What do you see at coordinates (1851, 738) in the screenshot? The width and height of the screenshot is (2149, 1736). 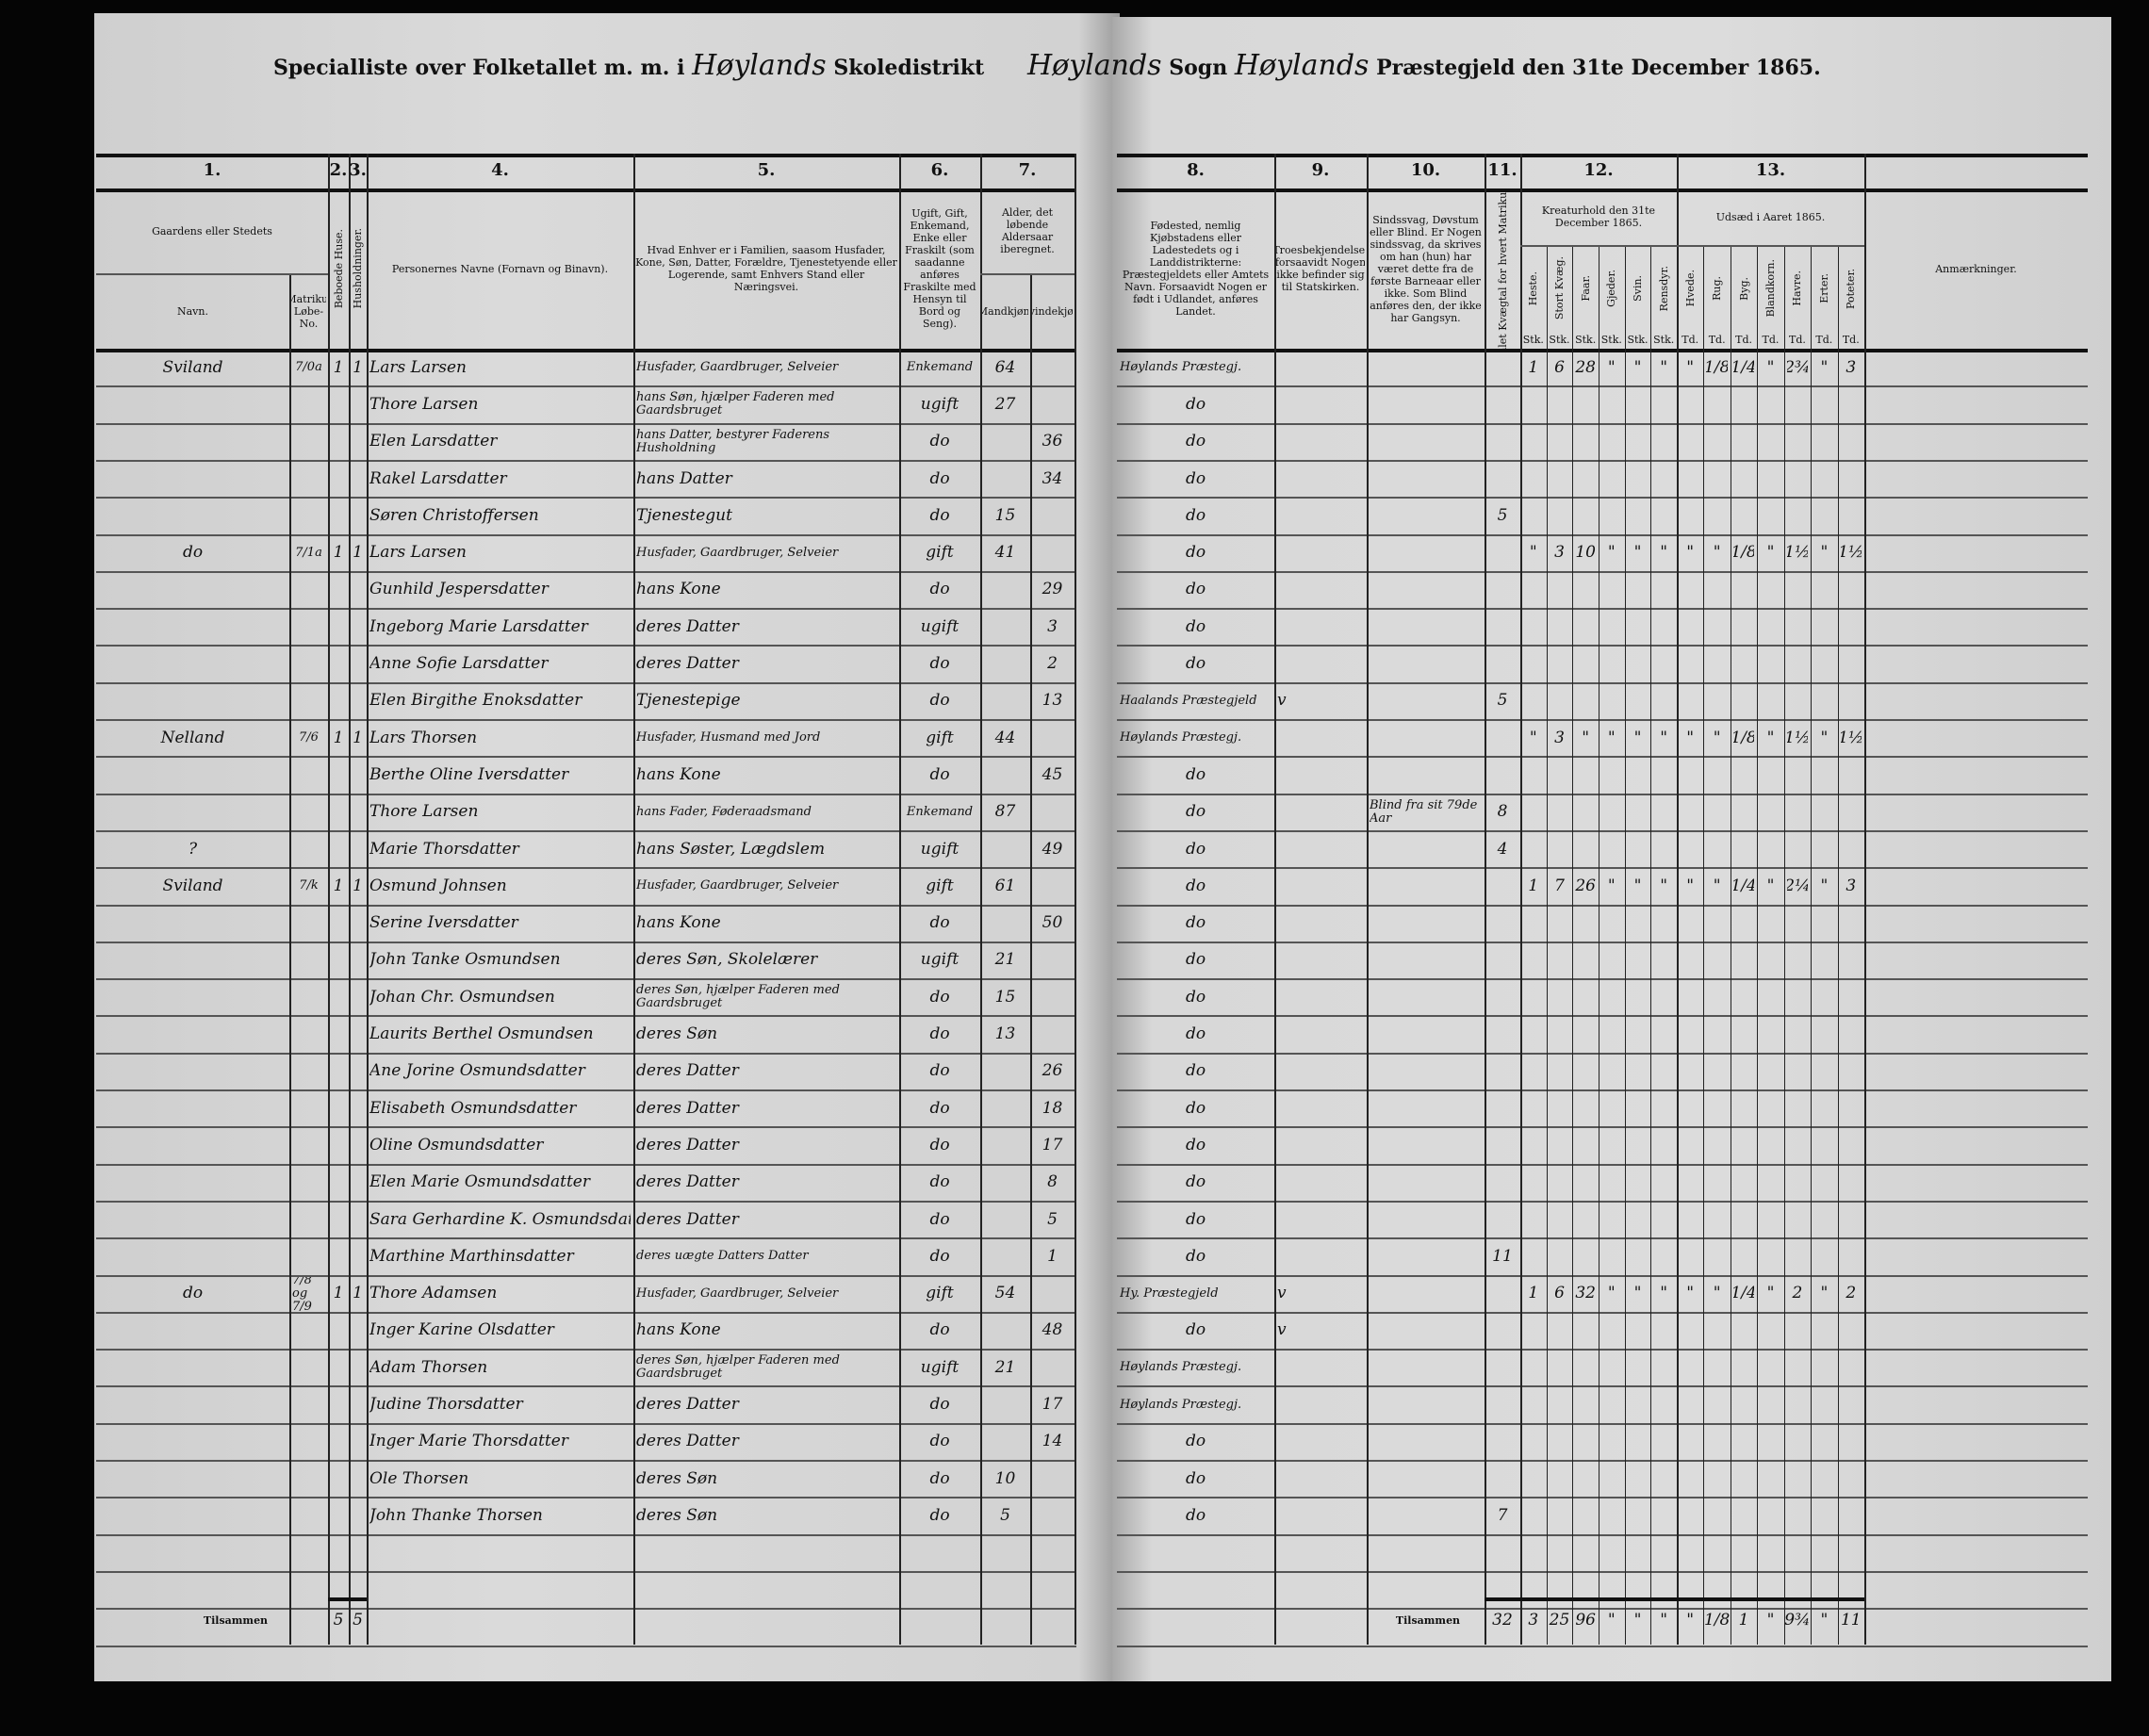 I see `crop-amount: 1½` at bounding box center [1851, 738].